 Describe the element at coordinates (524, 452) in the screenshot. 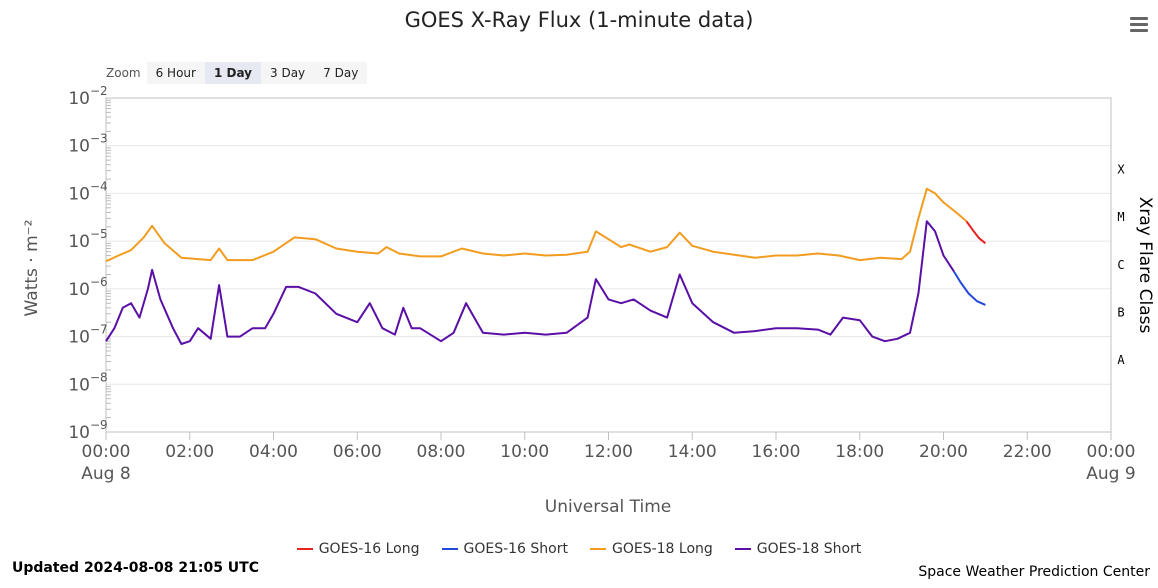

I see `x-tick-label: 10:00` at that location.